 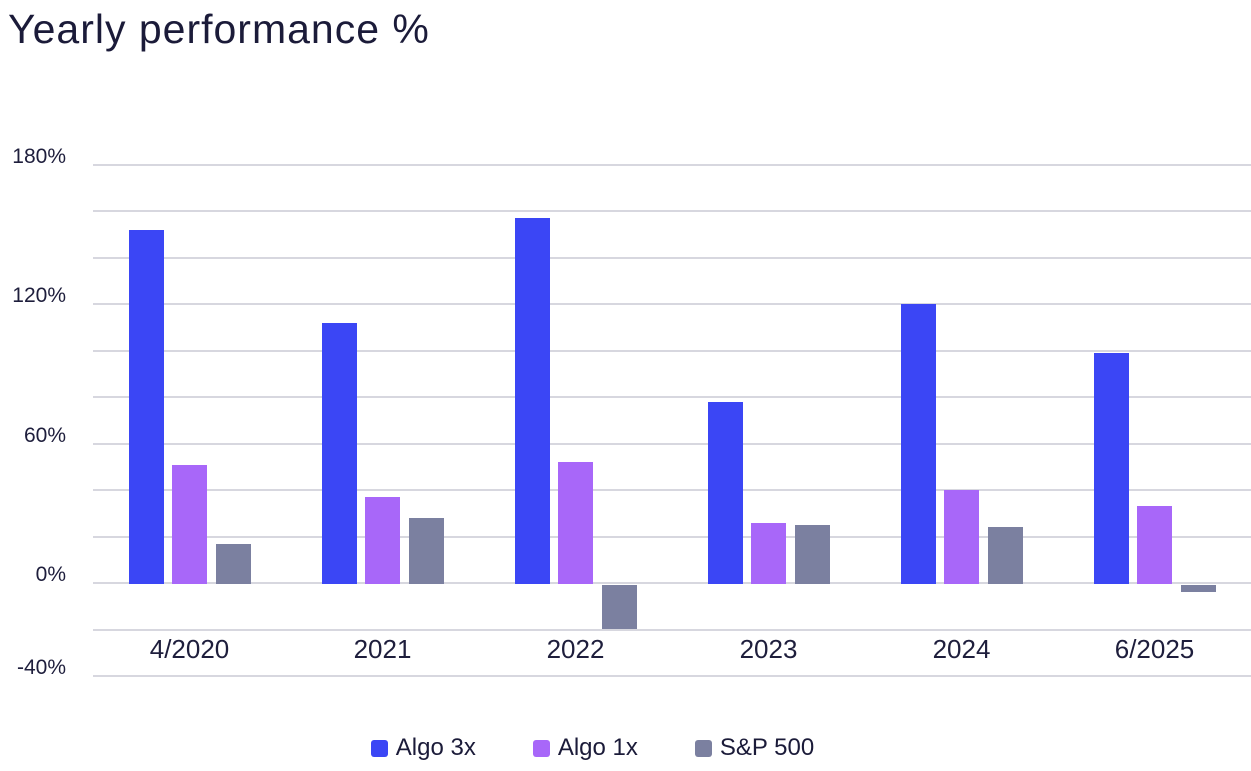 What do you see at coordinates (233, 564) in the screenshot?
I see `bar-s-p-500-4-2020` at bounding box center [233, 564].